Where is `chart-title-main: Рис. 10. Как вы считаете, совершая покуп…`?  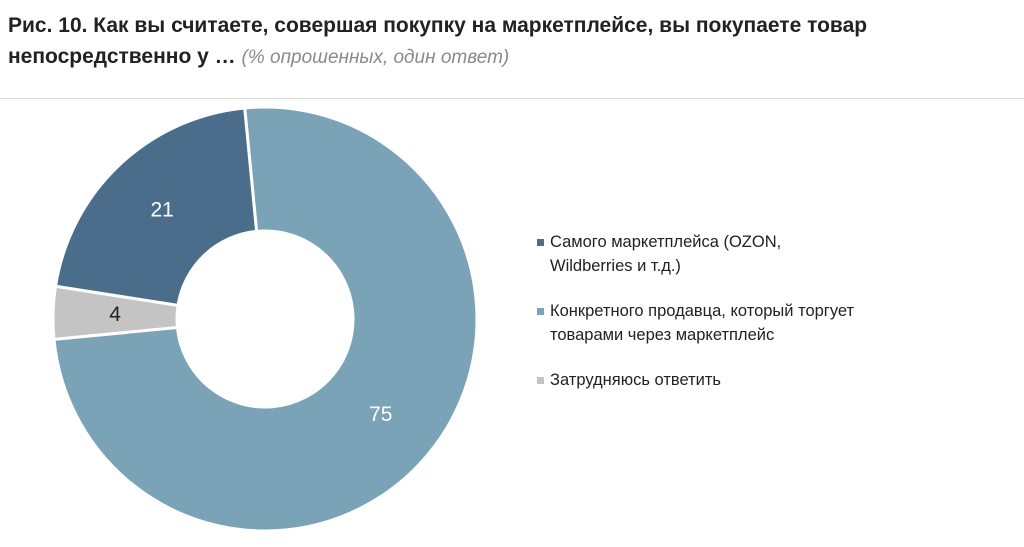
chart-title-main: Рис. 10. Как вы считаете, совершая покуп… is located at coordinates (438, 41).